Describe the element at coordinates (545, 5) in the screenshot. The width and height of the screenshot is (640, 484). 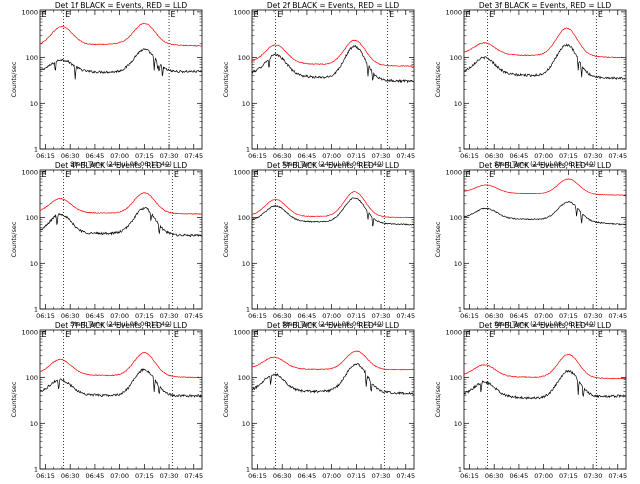
I see `panel-title: Det 3f BLACK = Events, RED = LLD` at that location.